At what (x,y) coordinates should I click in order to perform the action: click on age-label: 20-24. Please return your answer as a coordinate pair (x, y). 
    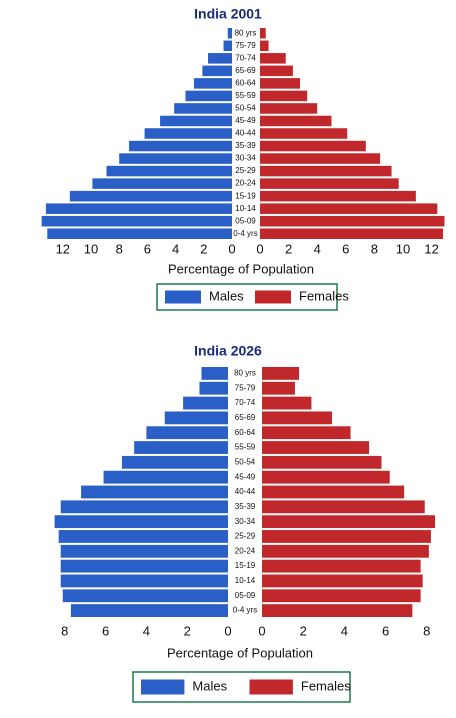
    Looking at the image, I should click on (245, 183).